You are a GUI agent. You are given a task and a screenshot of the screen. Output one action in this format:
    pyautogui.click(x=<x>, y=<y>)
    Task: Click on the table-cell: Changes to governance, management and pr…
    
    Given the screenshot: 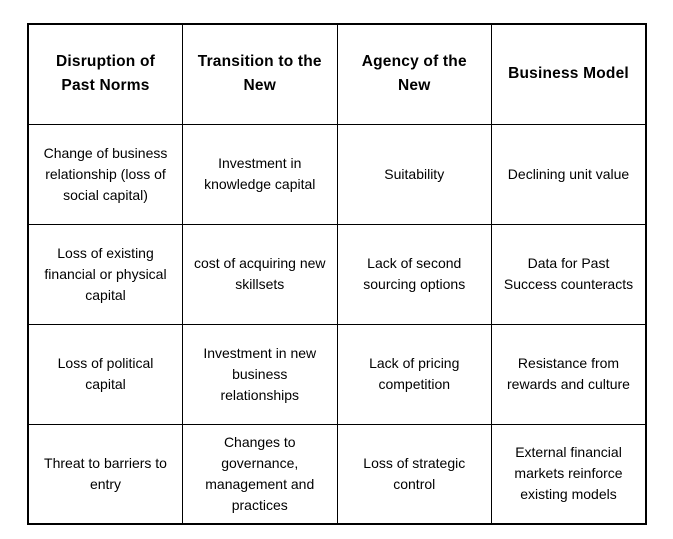 What is the action you would take?
    pyautogui.click(x=260, y=474)
    